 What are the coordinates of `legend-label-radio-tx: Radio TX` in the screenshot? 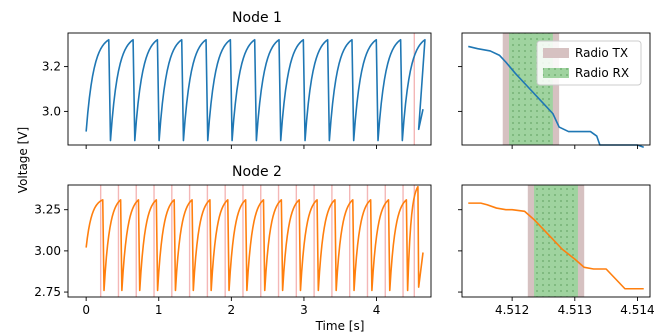 It's located at (601, 53).